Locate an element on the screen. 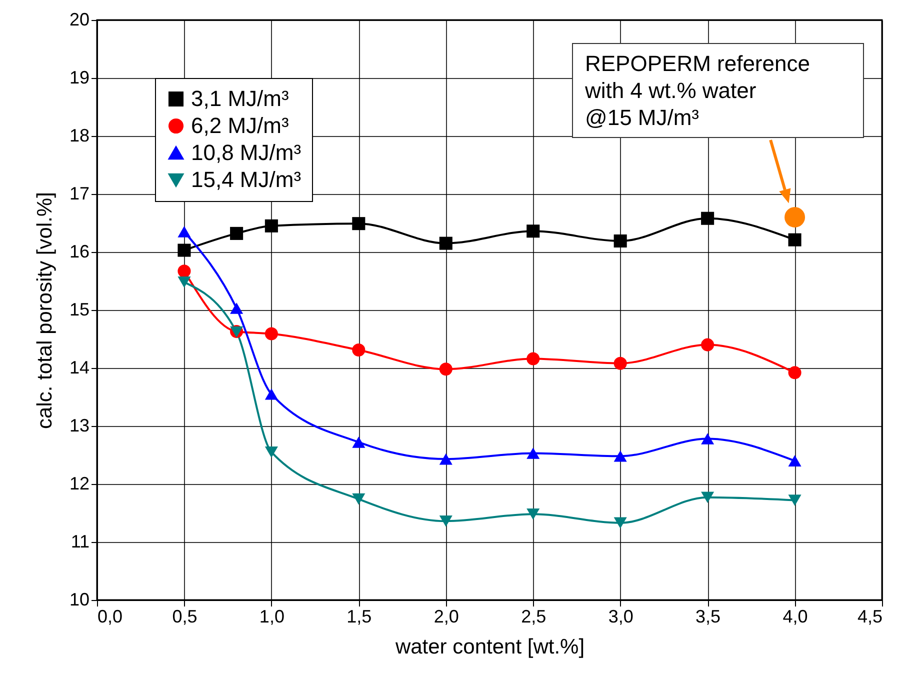  x-tick-label: 0,5 is located at coordinates (185, 616).